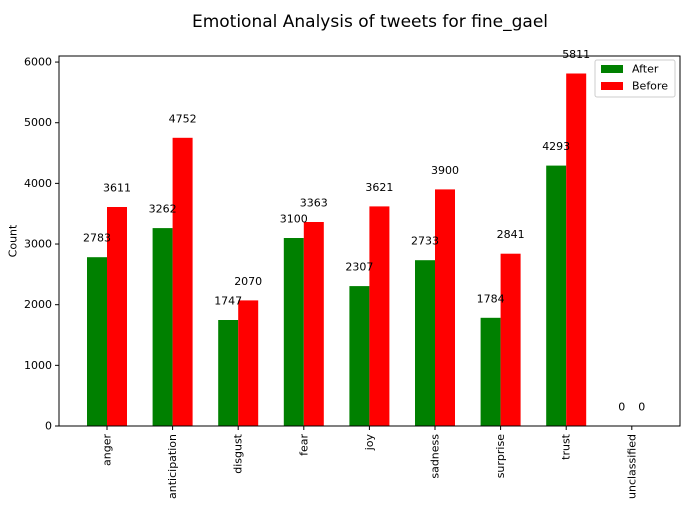 The image size is (686, 507). Describe the element at coordinates (612, 69) in the screenshot. I see `legend-swatch-after` at that location.